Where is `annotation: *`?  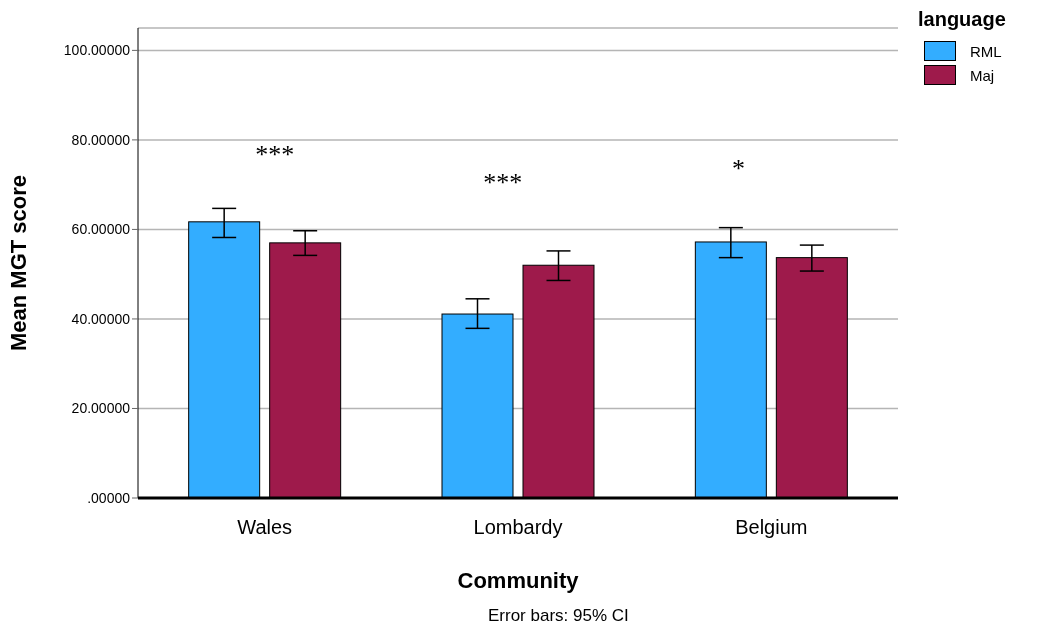
annotation: * is located at coordinates (738, 169).